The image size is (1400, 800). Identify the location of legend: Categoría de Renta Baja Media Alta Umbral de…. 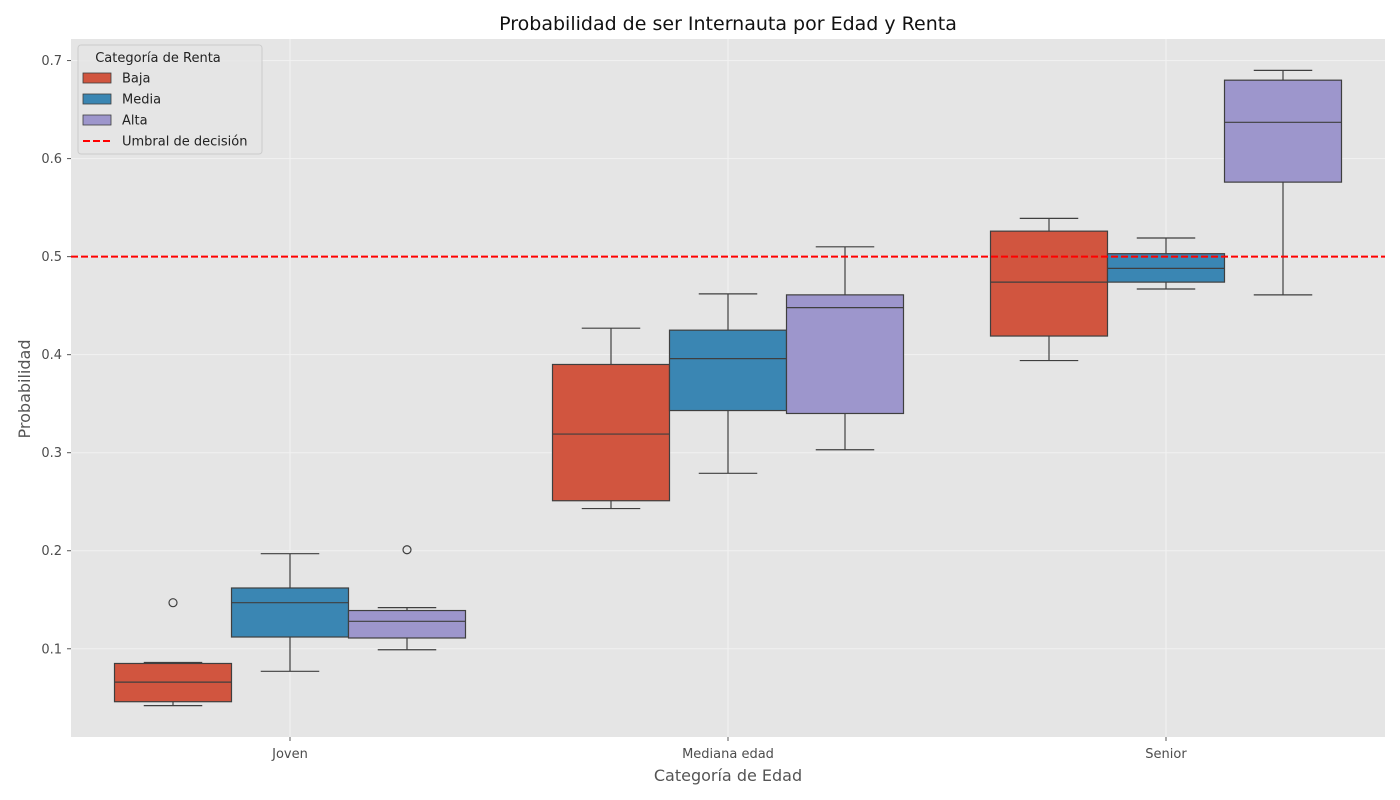
(170, 99).